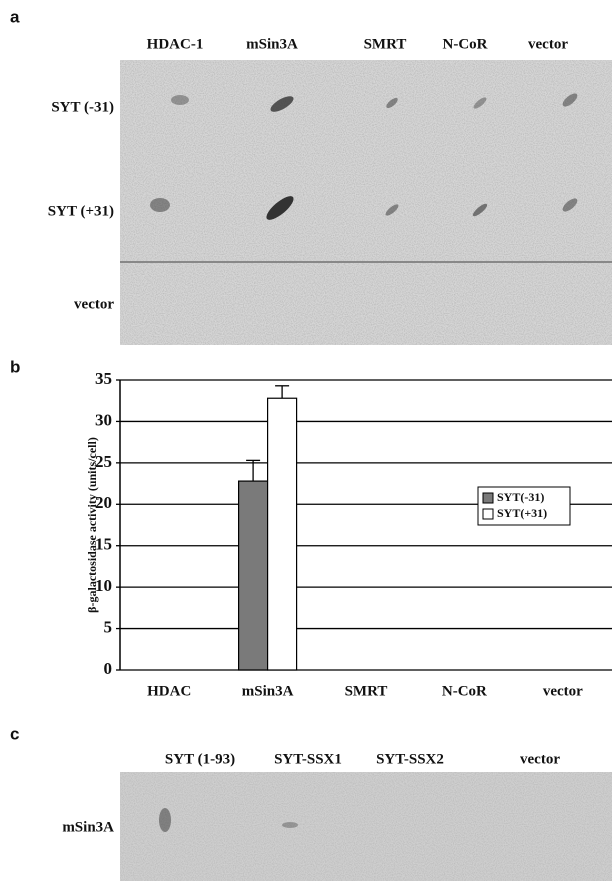 The width and height of the screenshot is (612, 881). What do you see at coordinates (272, 44) in the screenshot?
I see `column-label: mSin3A` at bounding box center [272, 44].